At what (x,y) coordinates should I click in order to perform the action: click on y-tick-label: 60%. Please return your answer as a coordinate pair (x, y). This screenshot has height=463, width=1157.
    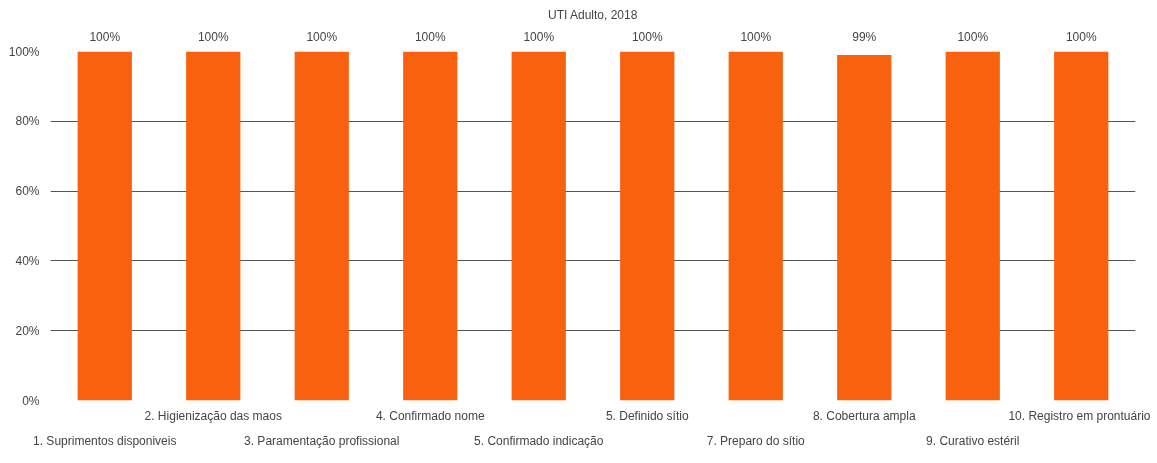
    Looking at the image, I should click on (27, 191).